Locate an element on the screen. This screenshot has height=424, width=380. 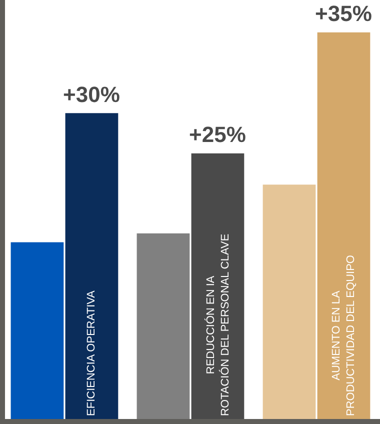
x-tick-label: AUMENTO EN LA PRODUCTIVIDAD DEL EQUIPO is located at coordinates (343, 335).